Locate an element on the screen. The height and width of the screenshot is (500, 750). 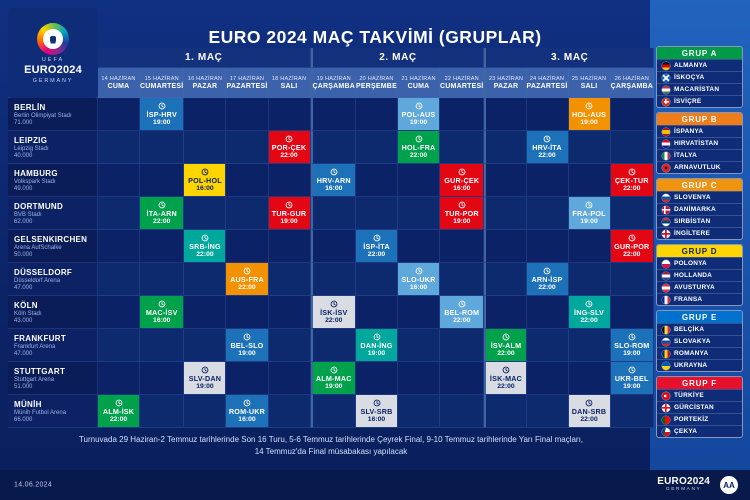
anadolu-agency-logo: AA is located at coordinates (729, 485).